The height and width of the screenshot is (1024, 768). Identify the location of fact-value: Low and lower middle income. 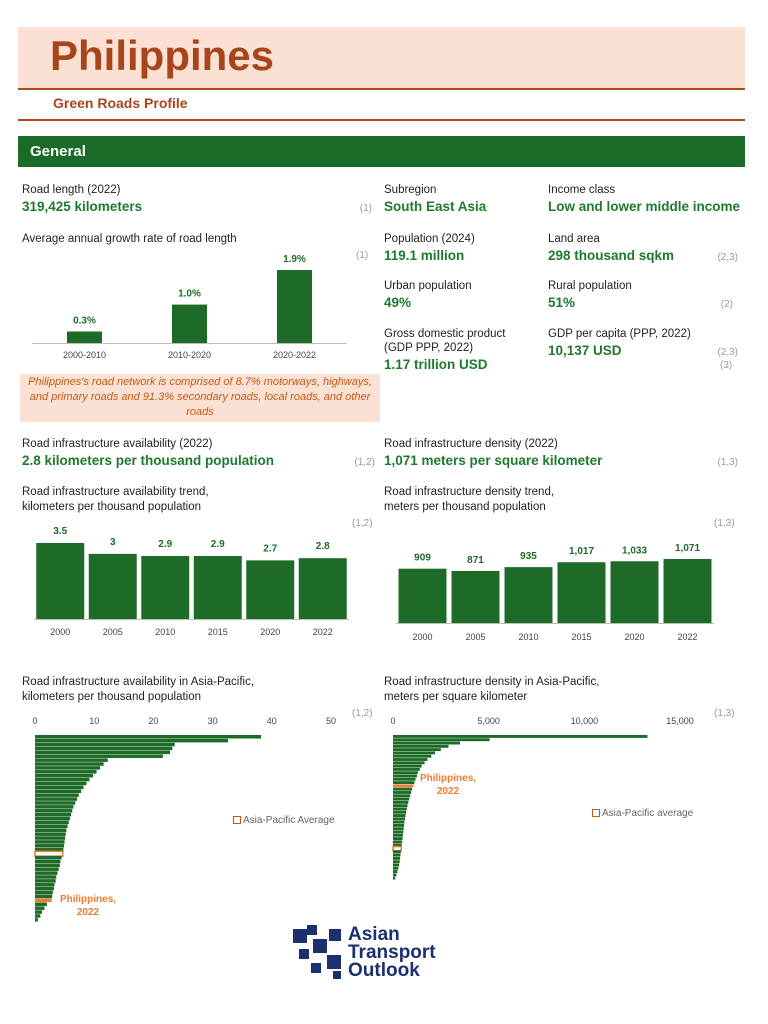
(644, 206).